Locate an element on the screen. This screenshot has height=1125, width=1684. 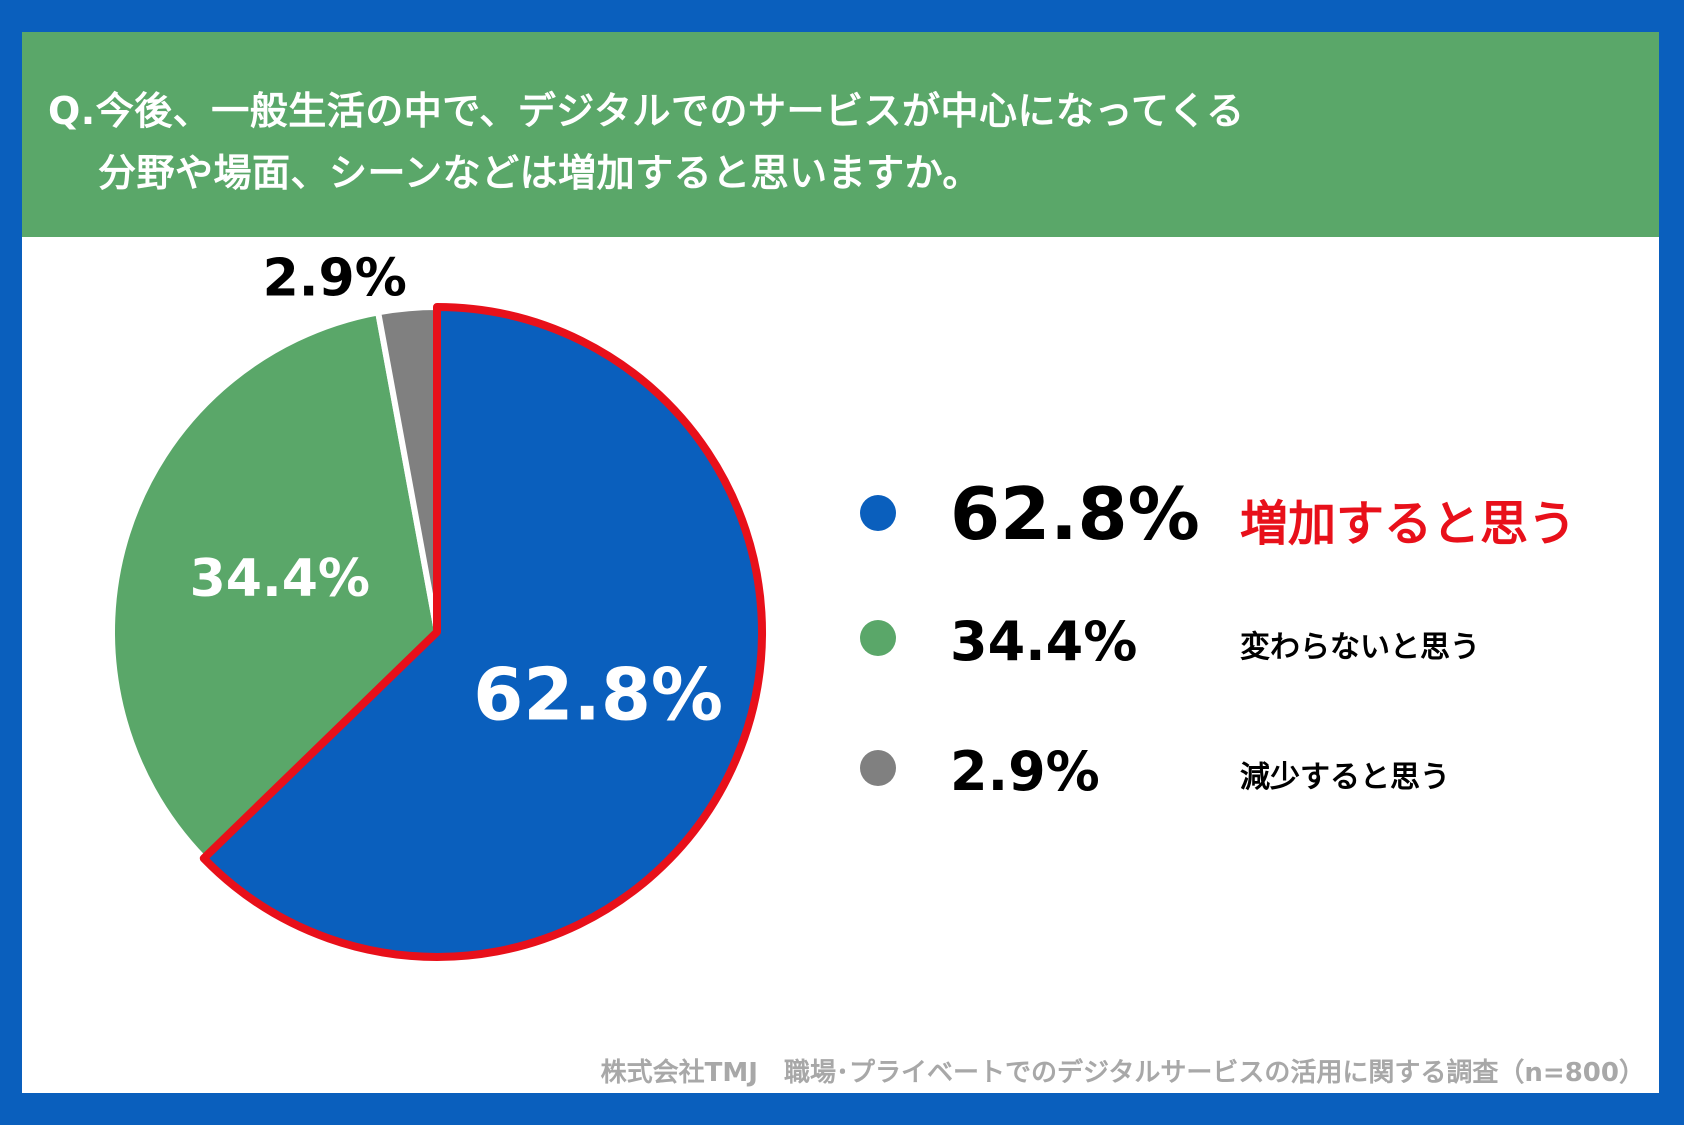
legend-value-increase: 62.8% is located at coordinates (1075, 514).